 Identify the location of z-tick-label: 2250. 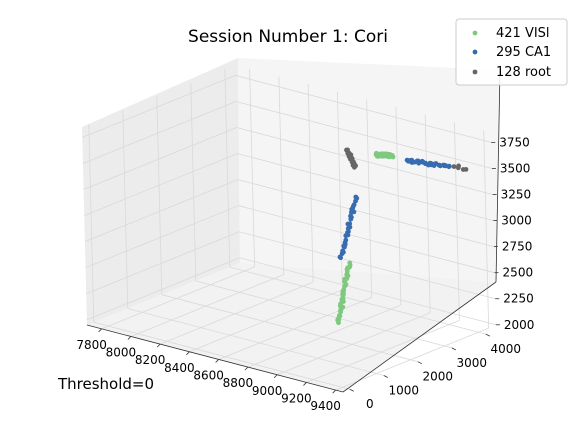
(518, 299).